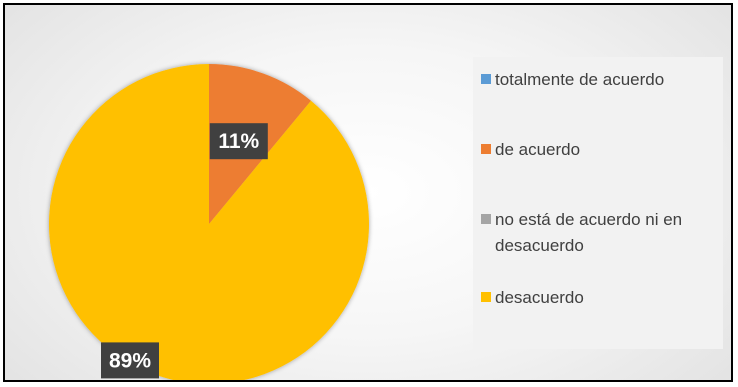  Describe the element at coordinates (580, 79) in the screenshot. I see `legend-label: totalmente de acuerdo` at that location.